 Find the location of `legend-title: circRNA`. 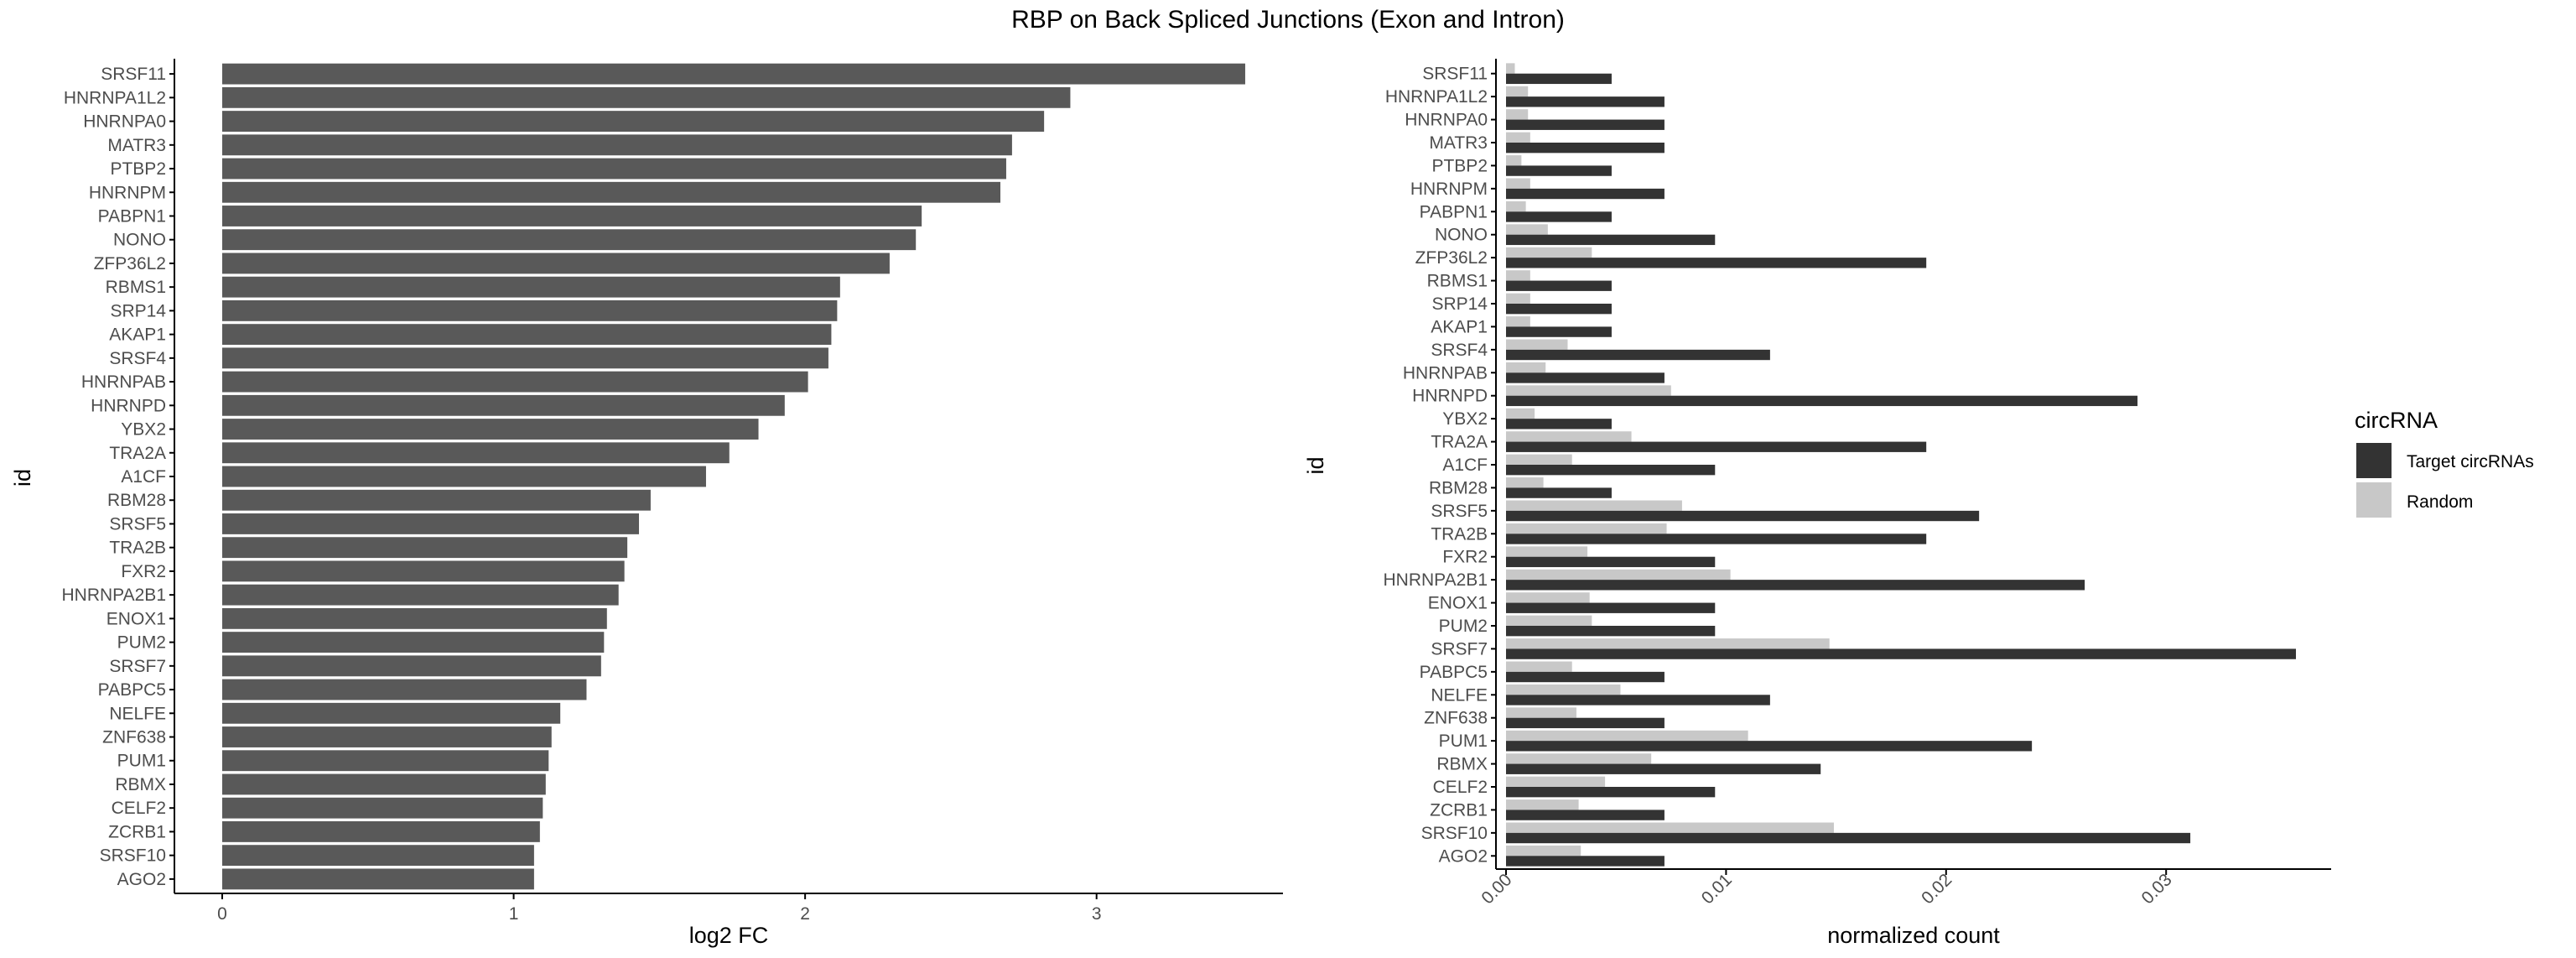

legend-title: circRNA is located at coordinates (2396, 421).